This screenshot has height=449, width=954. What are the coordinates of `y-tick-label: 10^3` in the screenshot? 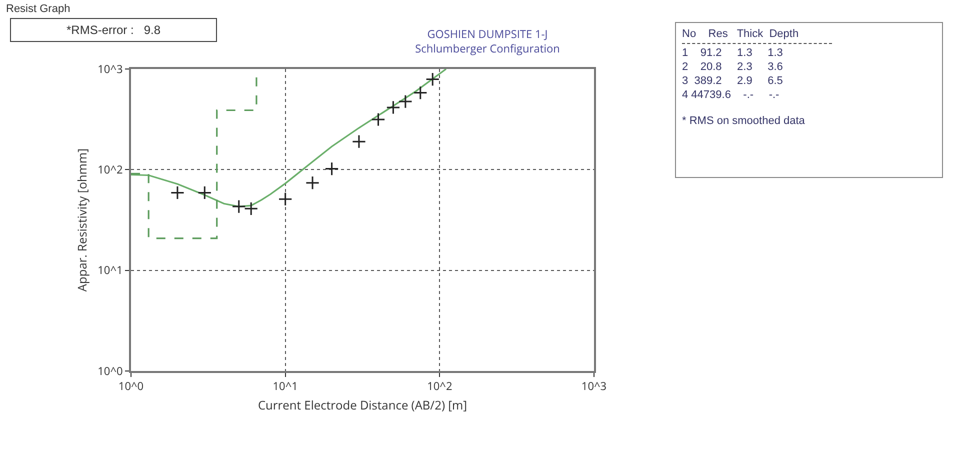 It's located at (110, 69).